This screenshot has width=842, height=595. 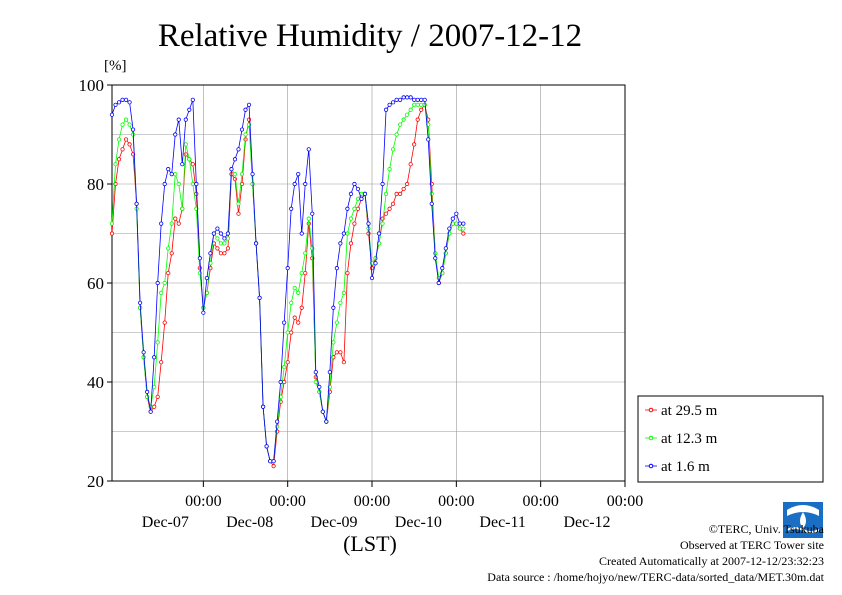 What do you see at coordinates (165, 522) in the screenshot?
I see `x-tick-date: Dec-07` at bounding box center [165, 522].